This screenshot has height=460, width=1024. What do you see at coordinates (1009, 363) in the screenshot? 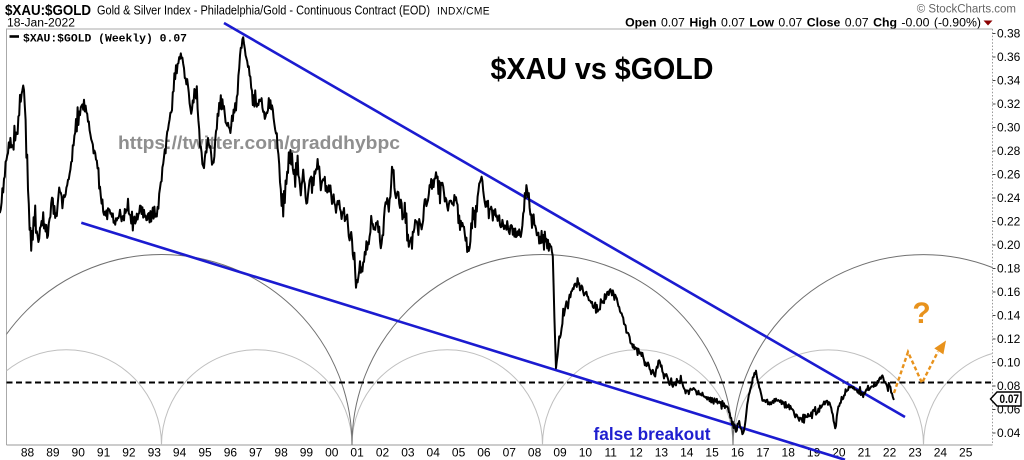
I see `svg-text: 0.10` at bounding box center [1009, 363].